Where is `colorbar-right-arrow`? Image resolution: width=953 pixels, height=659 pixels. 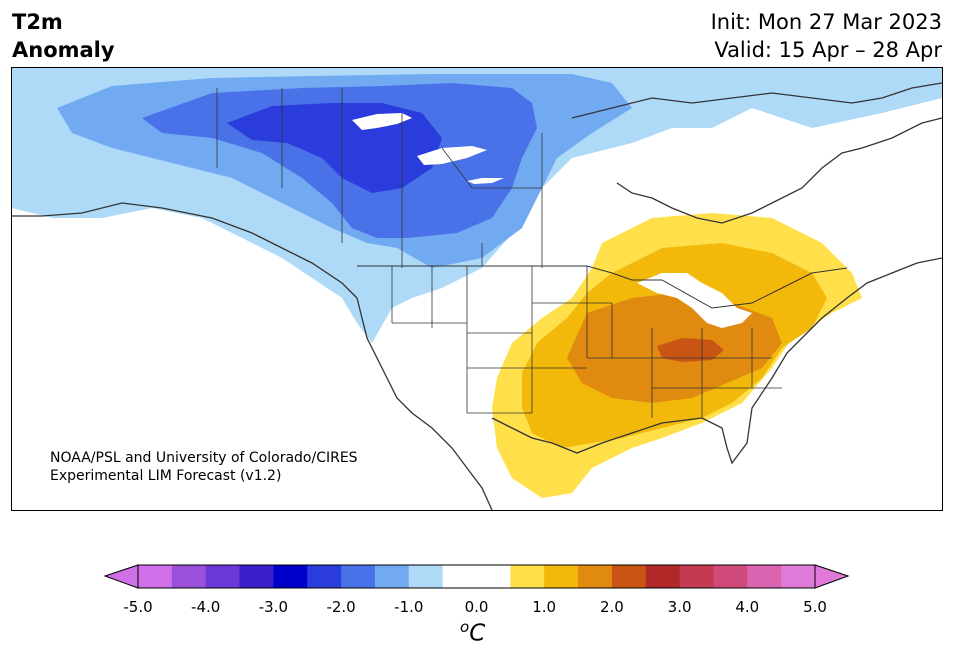 colorbar-right-arrow is located at coordinates (832, 576).